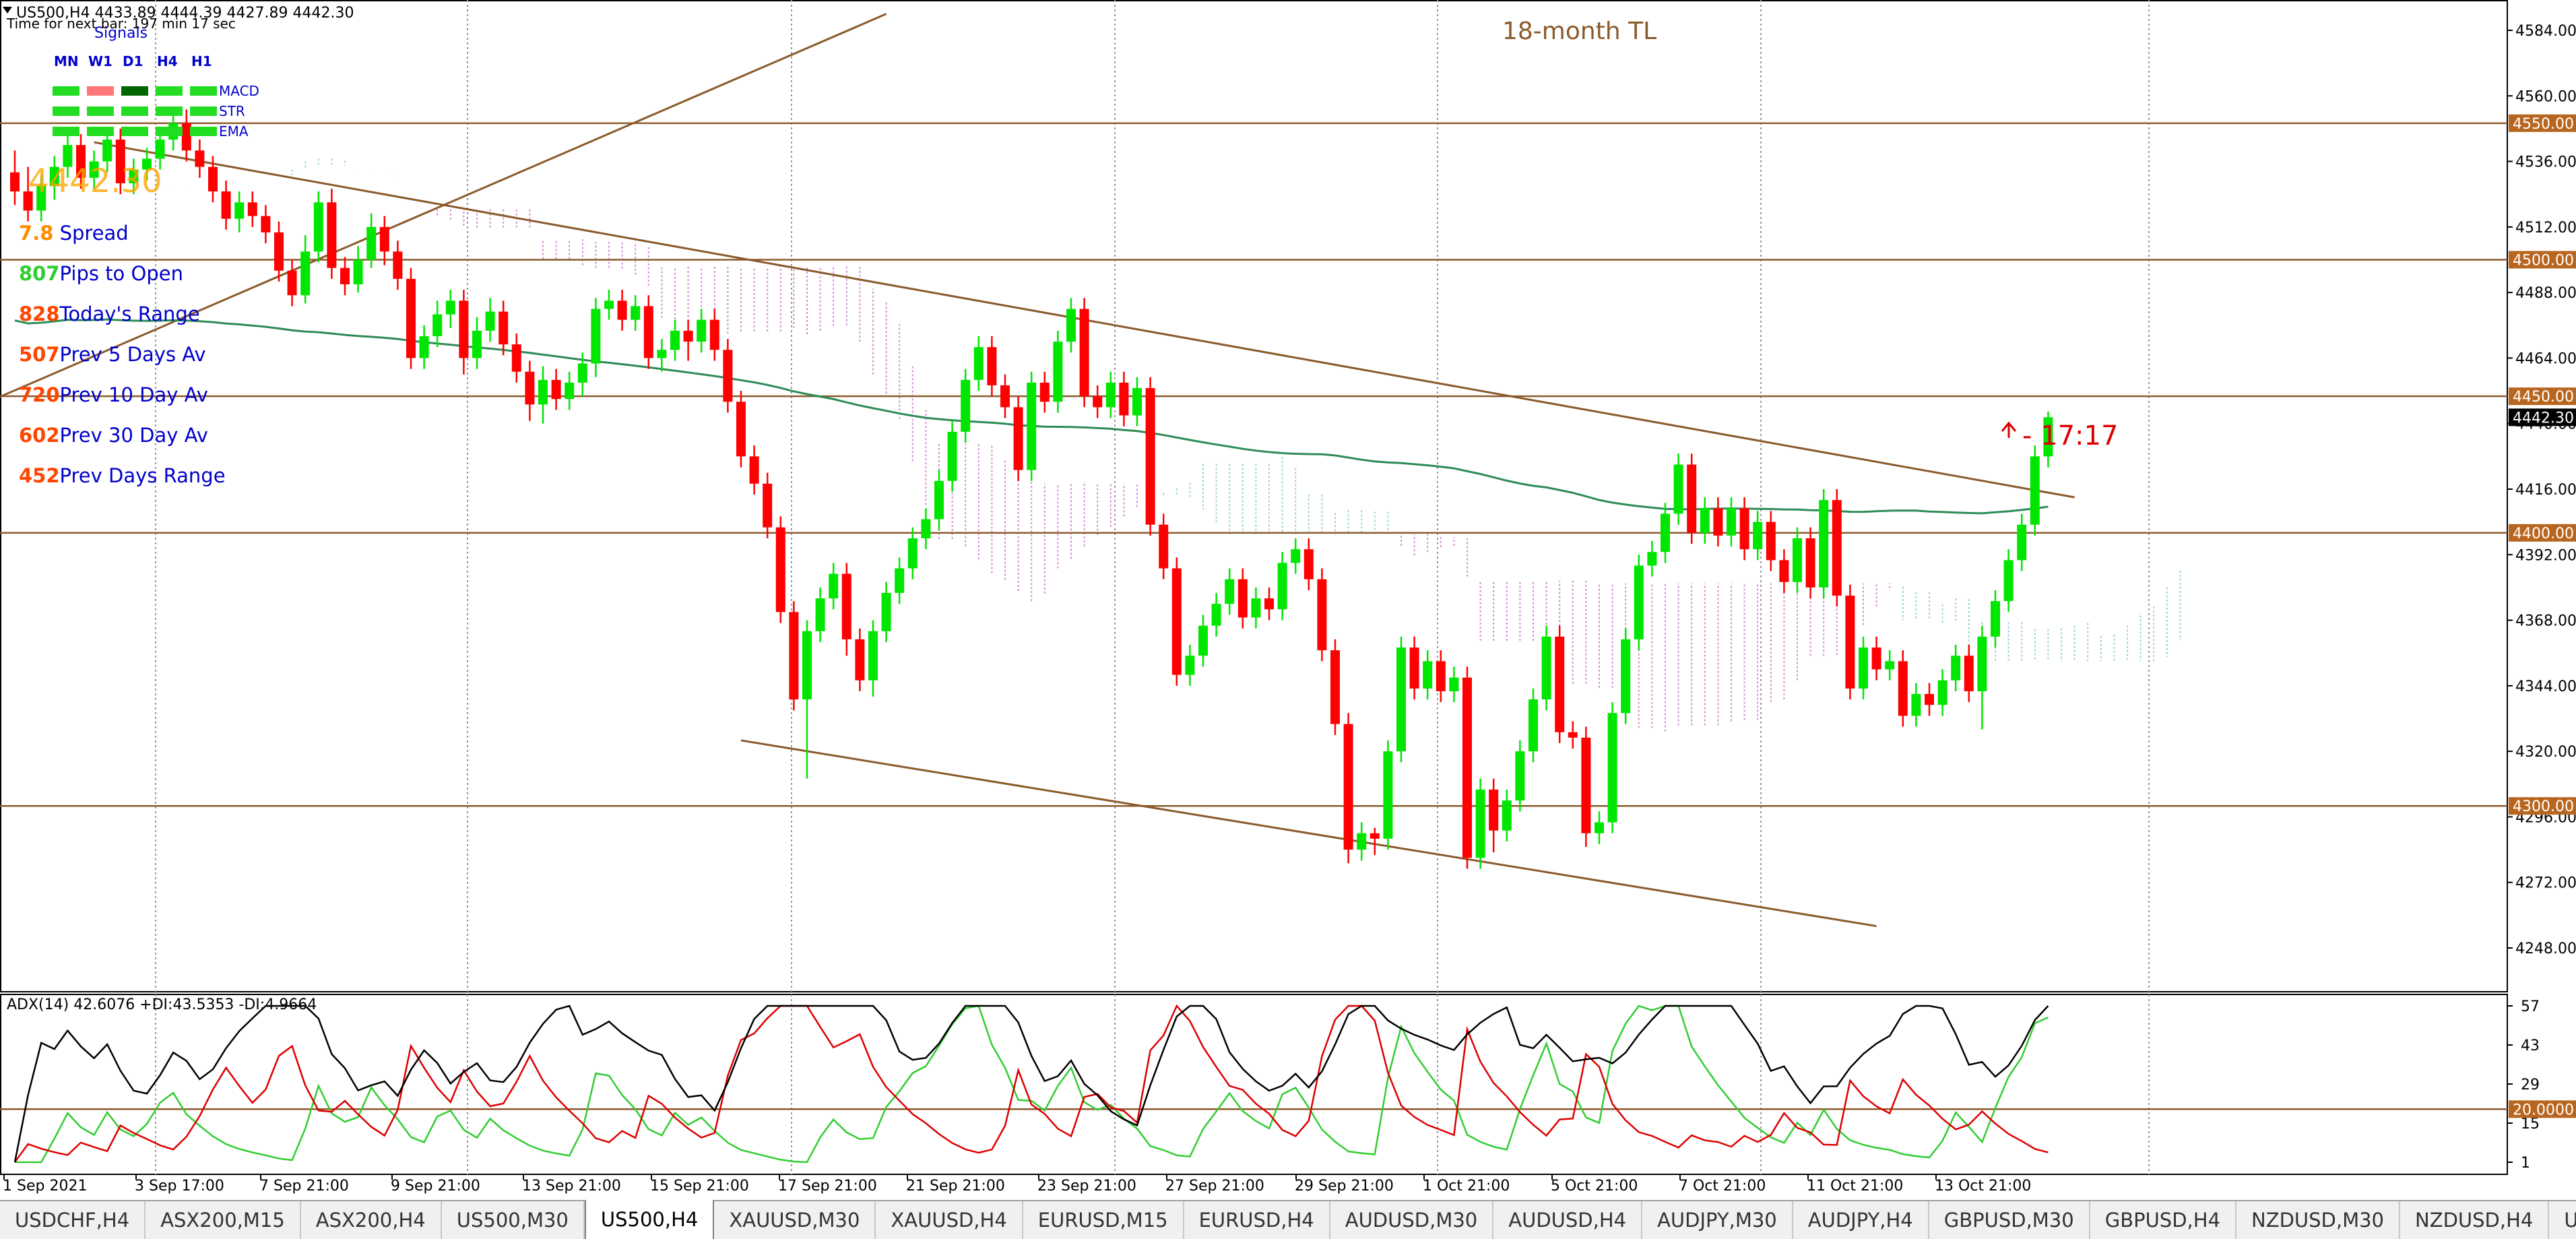 The height and width of the screenshot is (1239, 2576). Describe the element at coordinates (650, 1219) in the screenshot. I see `chart-tab: US500,H4` at that location.